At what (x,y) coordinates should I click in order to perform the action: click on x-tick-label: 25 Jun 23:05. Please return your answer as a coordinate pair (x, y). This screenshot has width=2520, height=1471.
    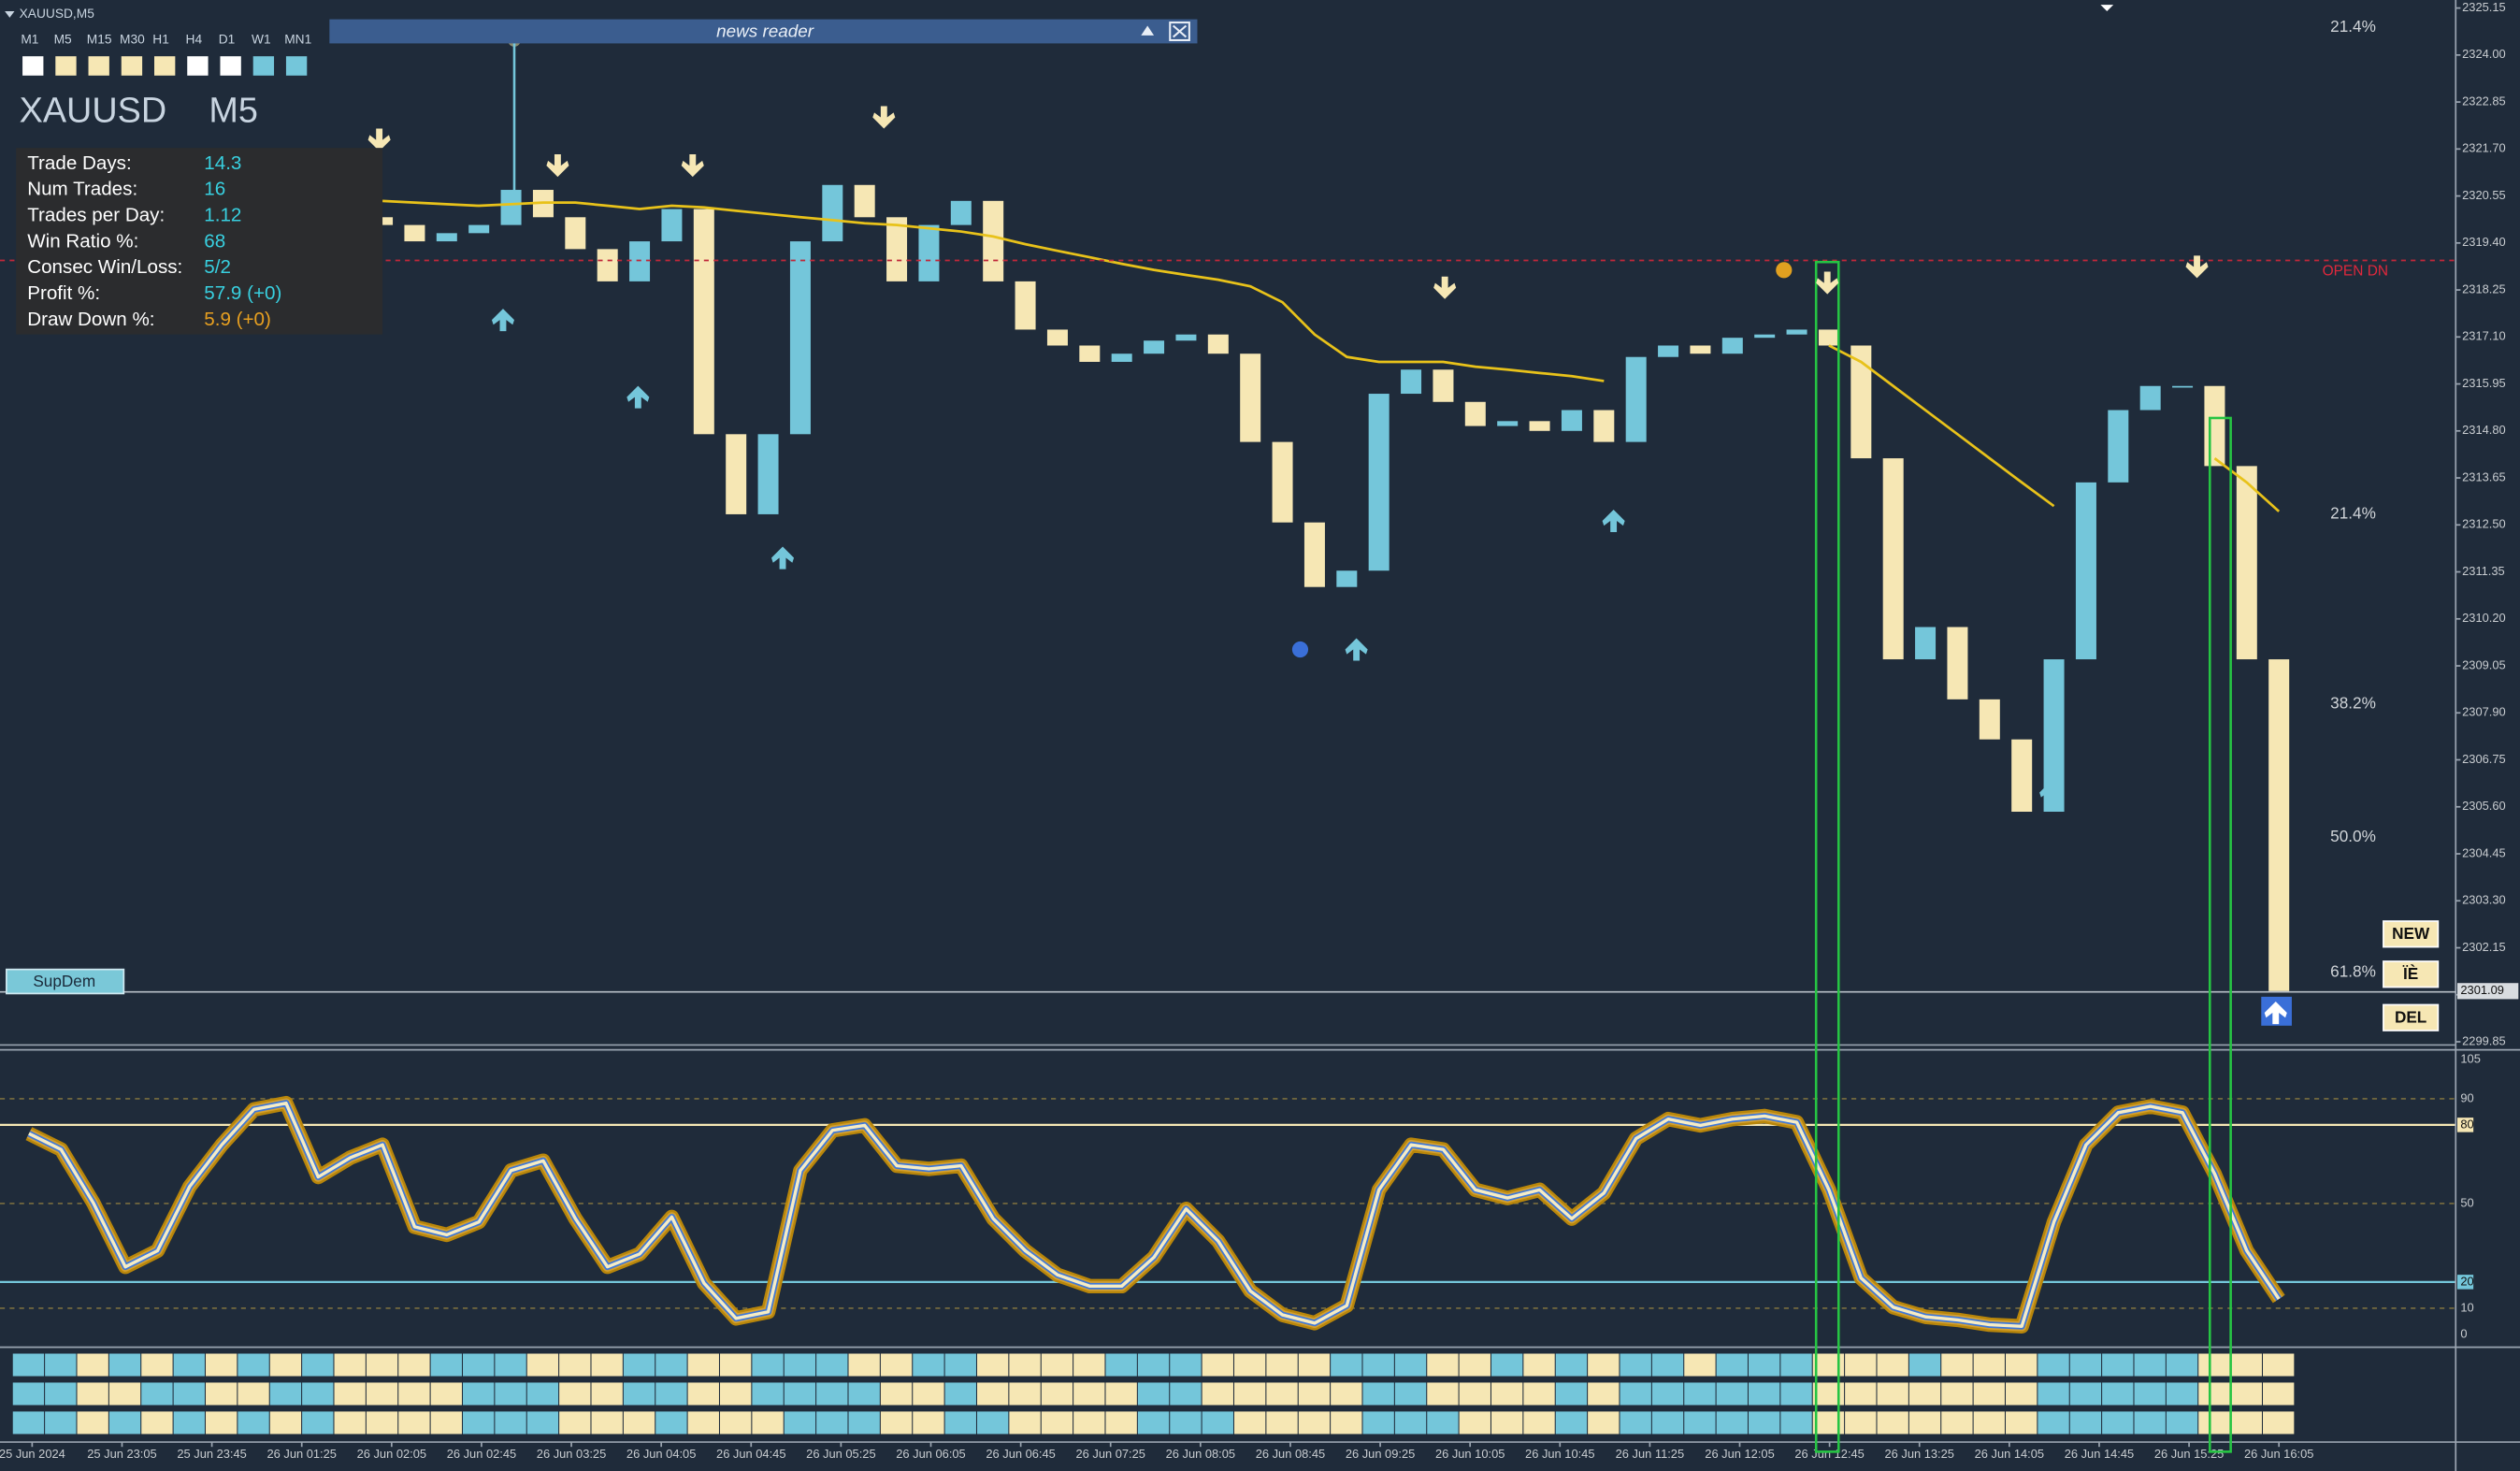
    Looking at the image, I should click on (121, 1454).